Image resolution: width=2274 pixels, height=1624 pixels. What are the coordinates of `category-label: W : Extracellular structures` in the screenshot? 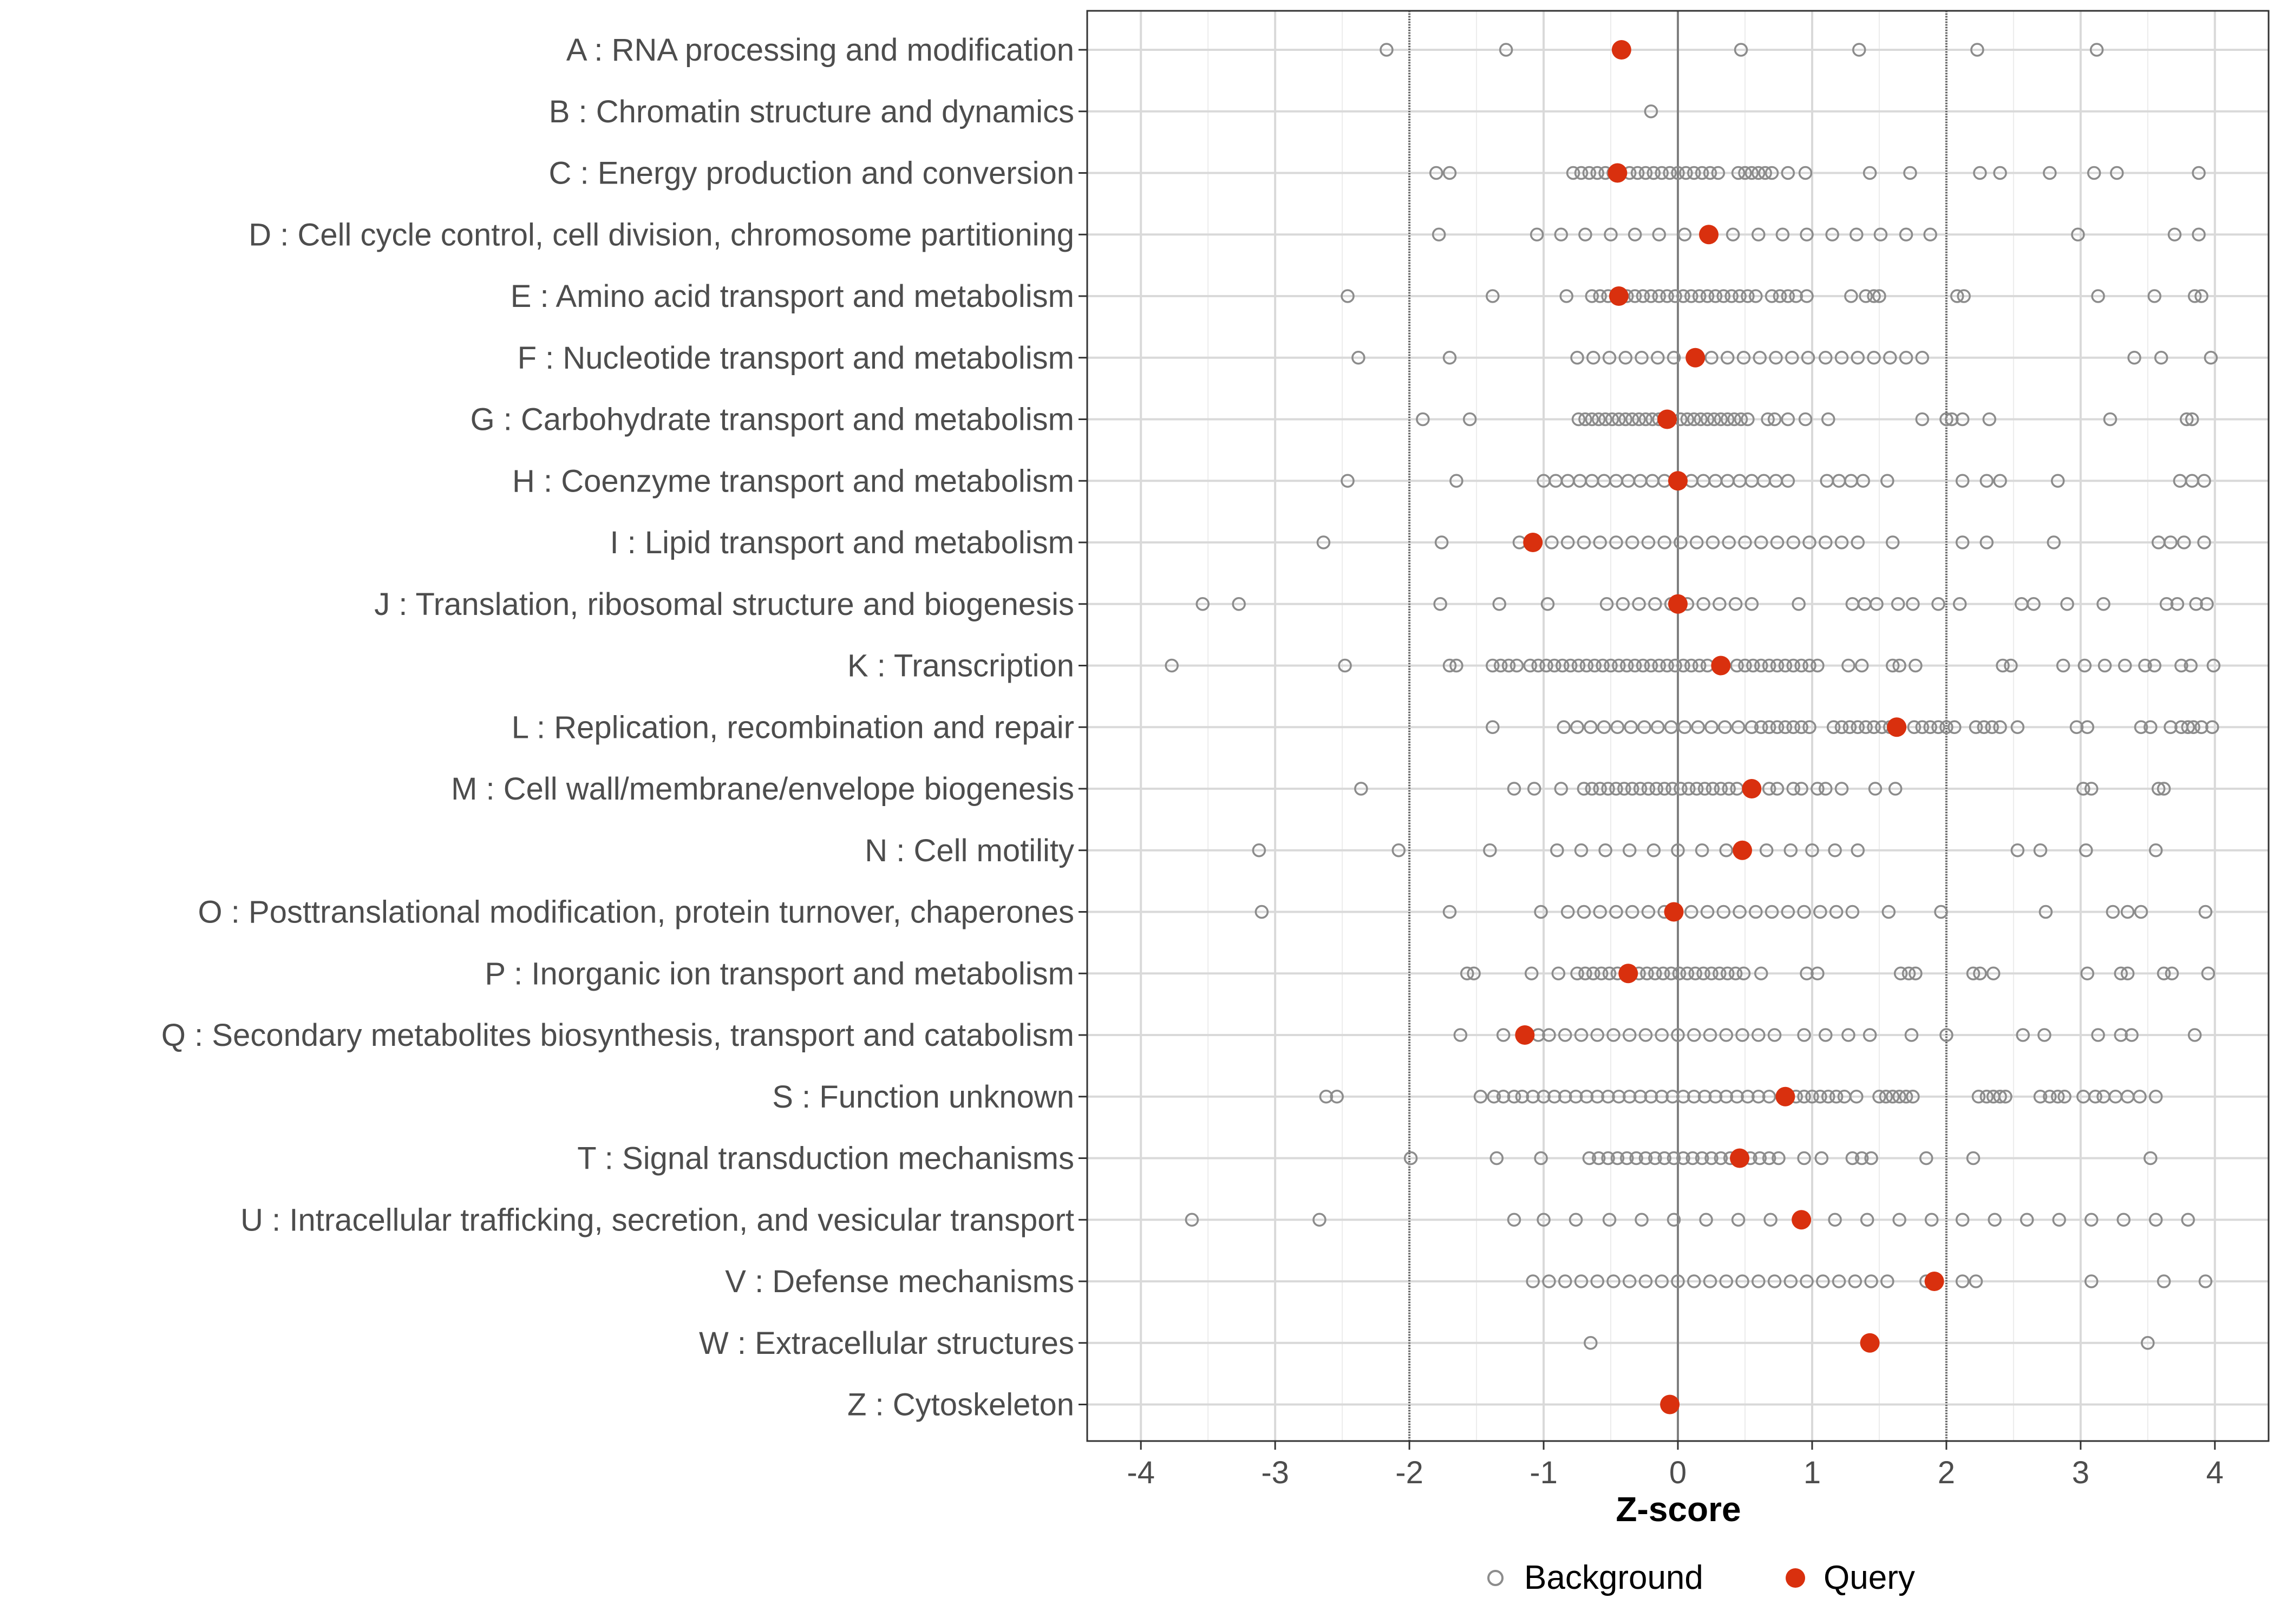 It's located at (887, 1343).